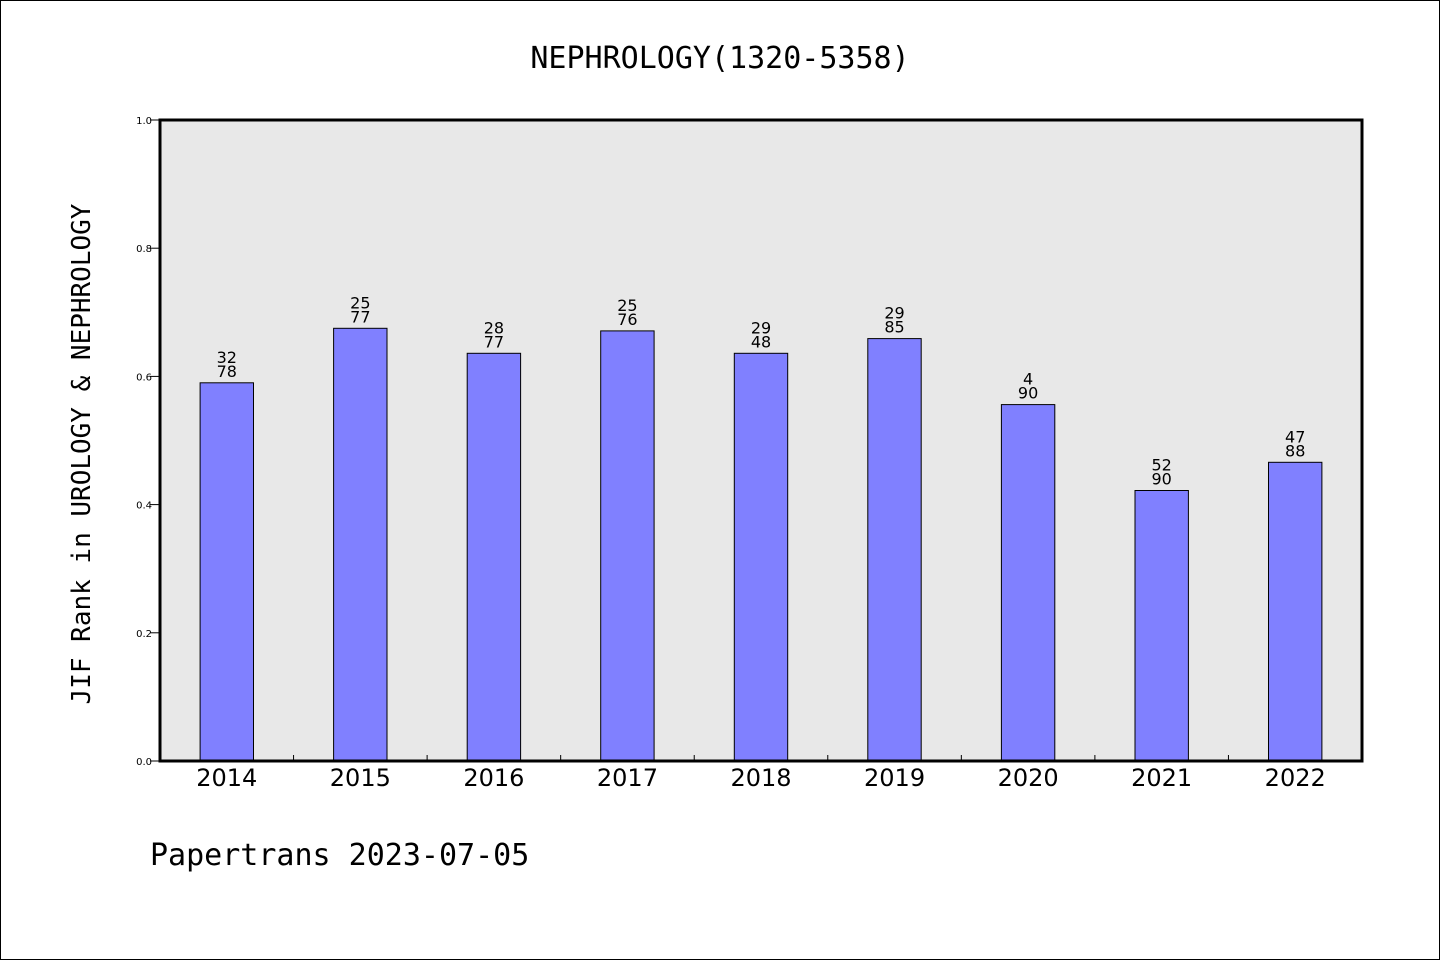  Describe the element at coordinates (1028, 583) in the screenshot. I see `bar-2020` at that location.